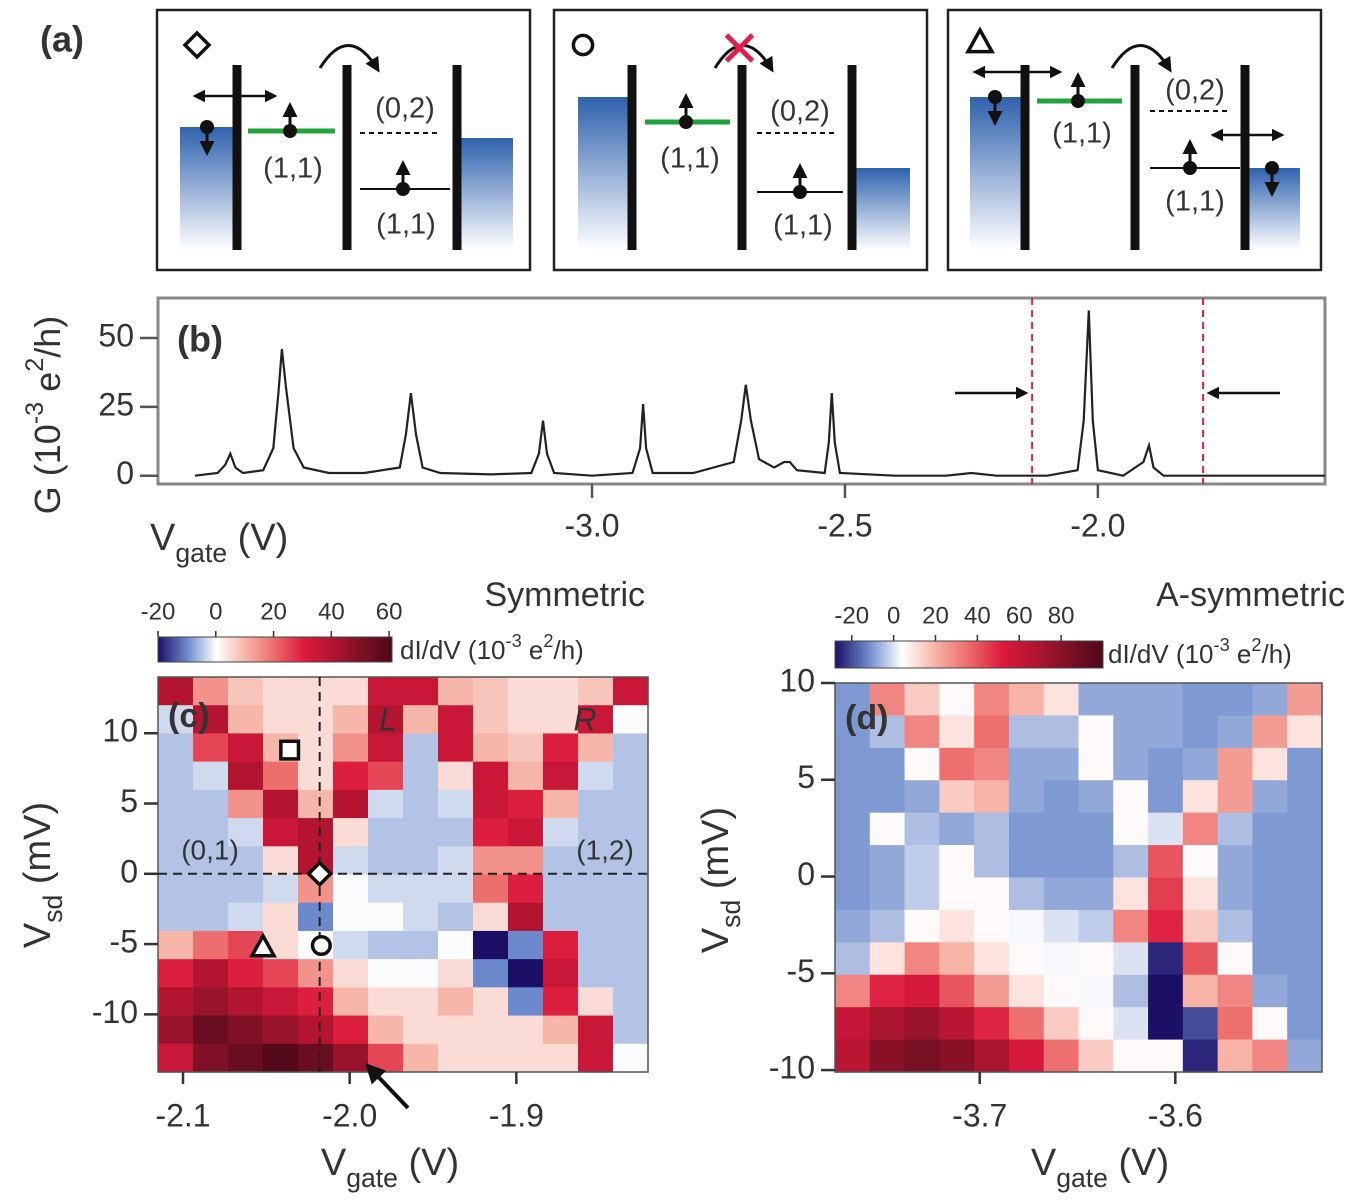 The height and width of the screenshot is (1204, 1353). What do you see at coordinates (331, 611) in the screenshot?
I see `colorbar-tick-label: 40` at bounding box center [331, 611].